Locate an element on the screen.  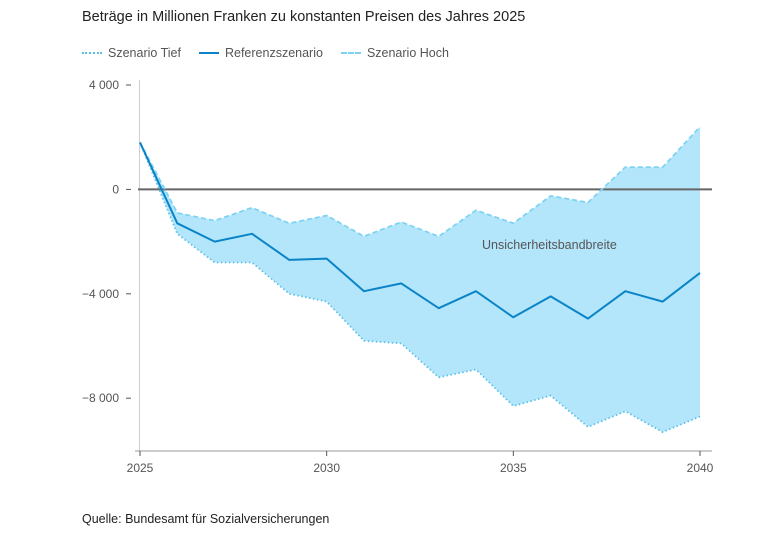
legend-label-reference: Referenzszenario is located at coordinates (273, 53).